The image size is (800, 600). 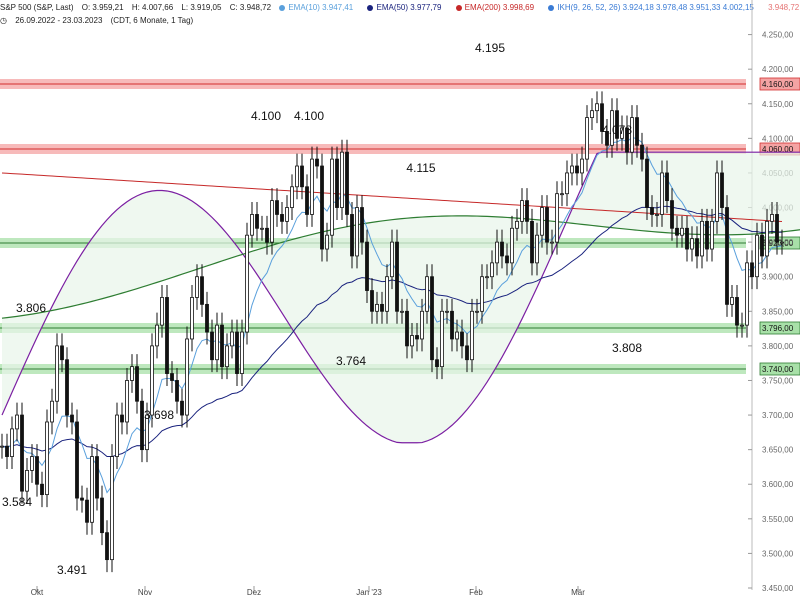 What do you see at coordinates (407, 7) in the screenshot?
I see `ema50-legend: EMA(50) 3.977,79` at bounding box center [407, 7].